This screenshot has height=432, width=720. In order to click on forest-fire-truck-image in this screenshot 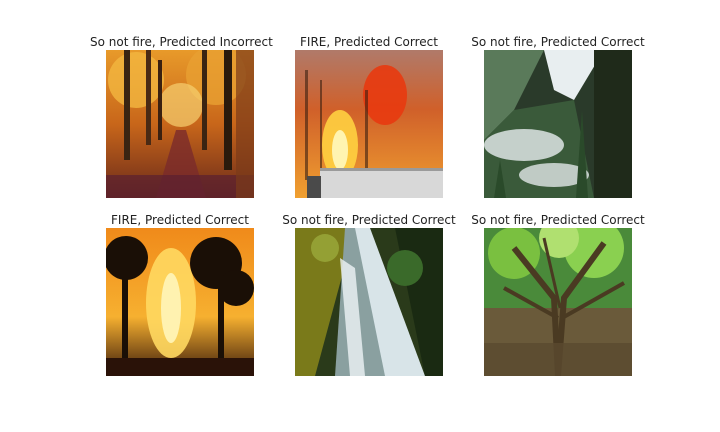, I will do `click(369, 124)`.